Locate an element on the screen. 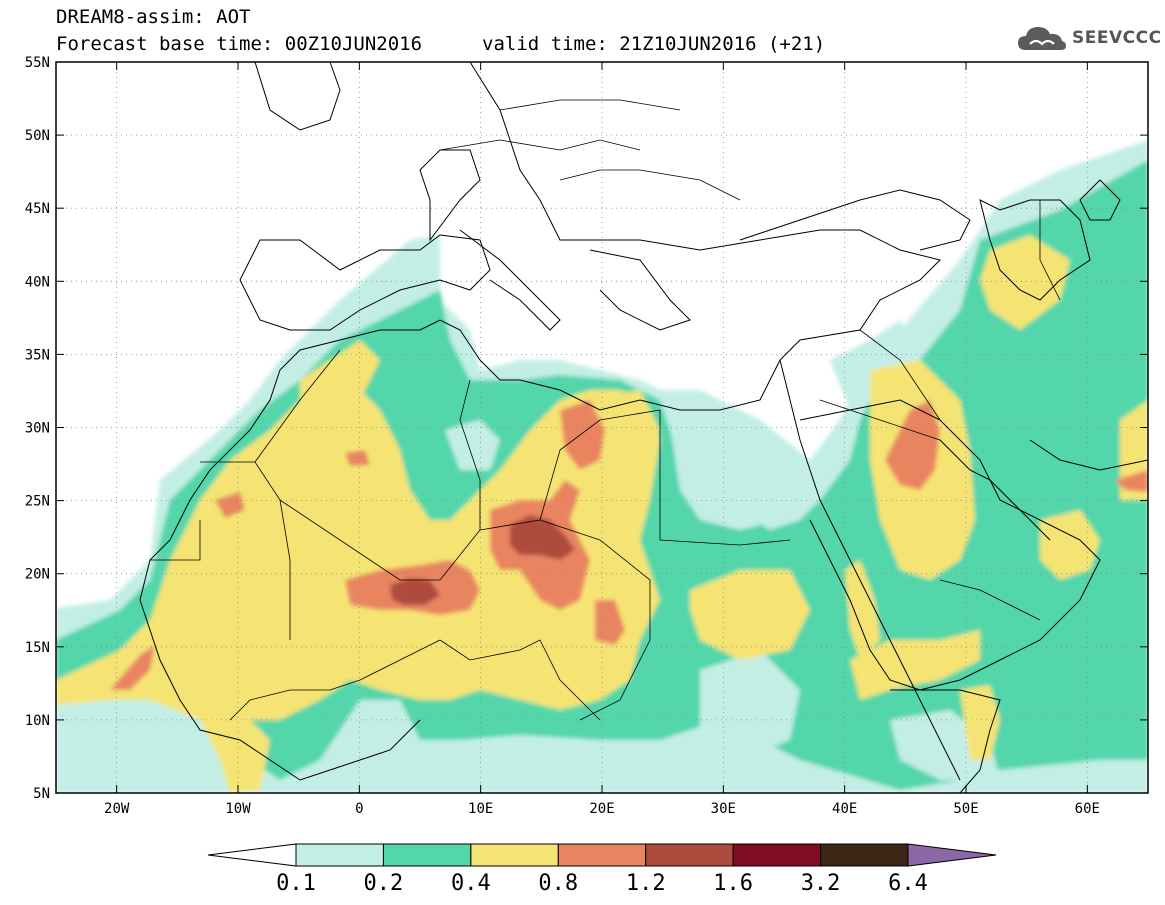  lon-tick-label: 30E is located at coordinates (723, 809).